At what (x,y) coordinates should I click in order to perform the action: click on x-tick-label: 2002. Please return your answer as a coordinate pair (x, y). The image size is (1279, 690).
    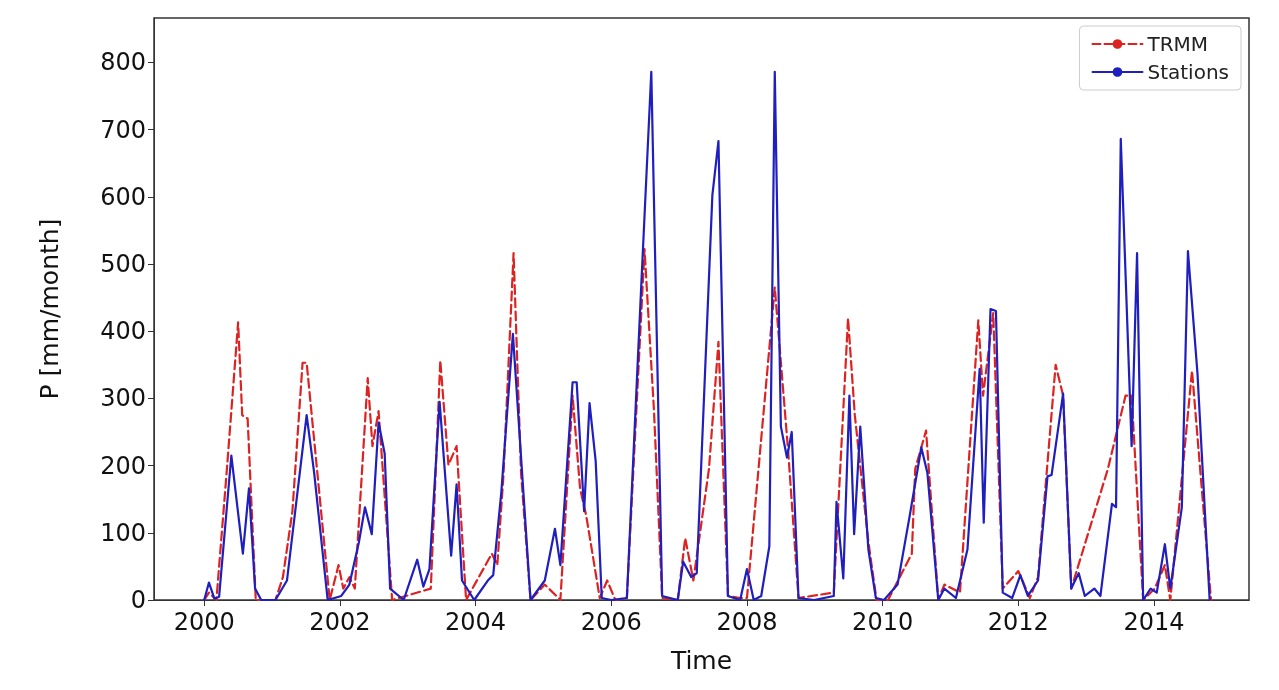
    Looking at the image, I should click on (340, 622).